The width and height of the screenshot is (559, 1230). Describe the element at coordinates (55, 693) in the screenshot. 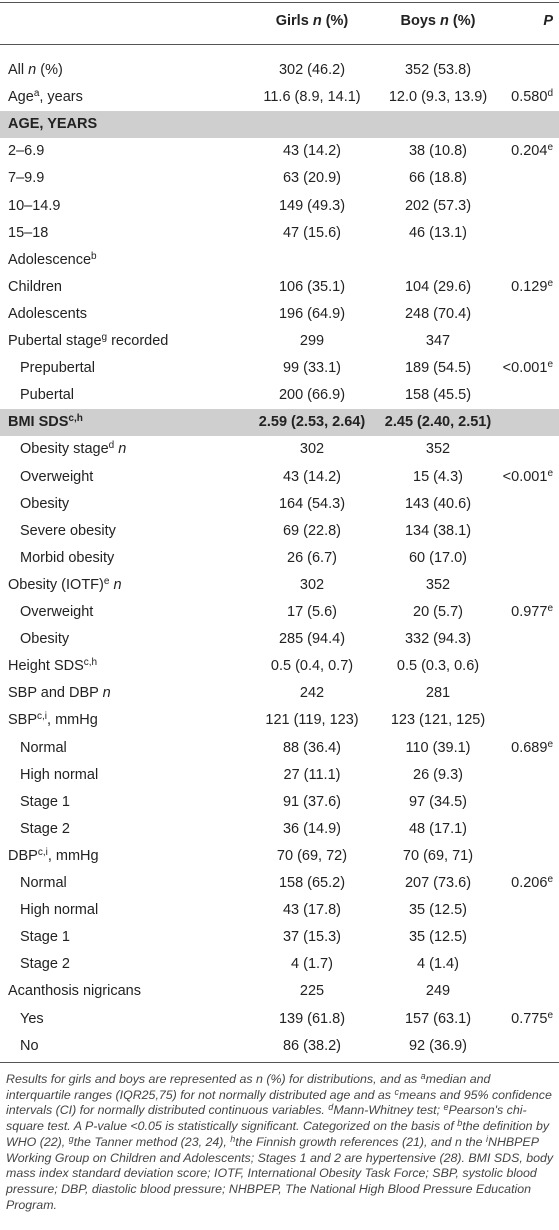

I see `text-run: SBP and DBP` at that location.